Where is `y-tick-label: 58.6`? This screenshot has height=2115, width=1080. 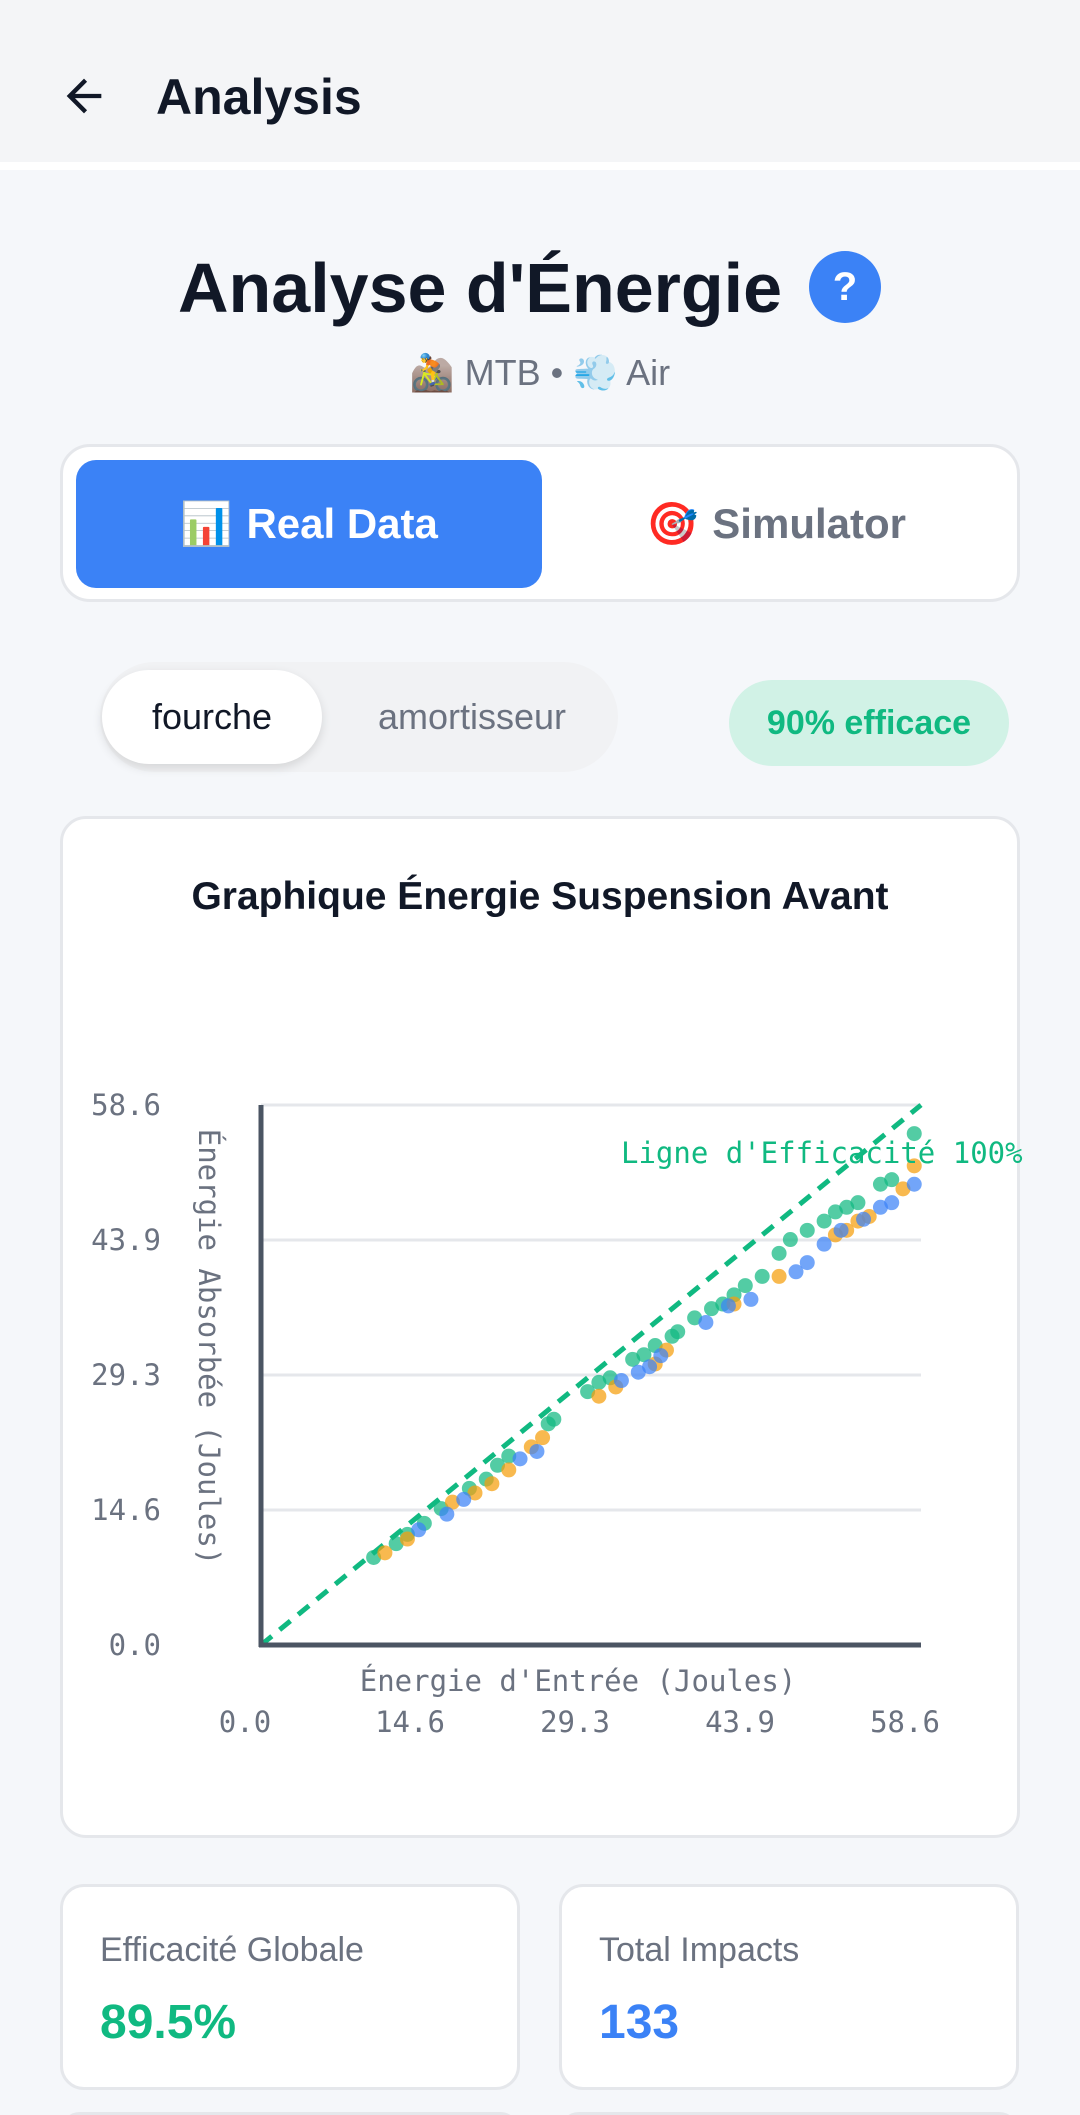
y-tick-label: 58.6 is located at coordinates (126, 1105).